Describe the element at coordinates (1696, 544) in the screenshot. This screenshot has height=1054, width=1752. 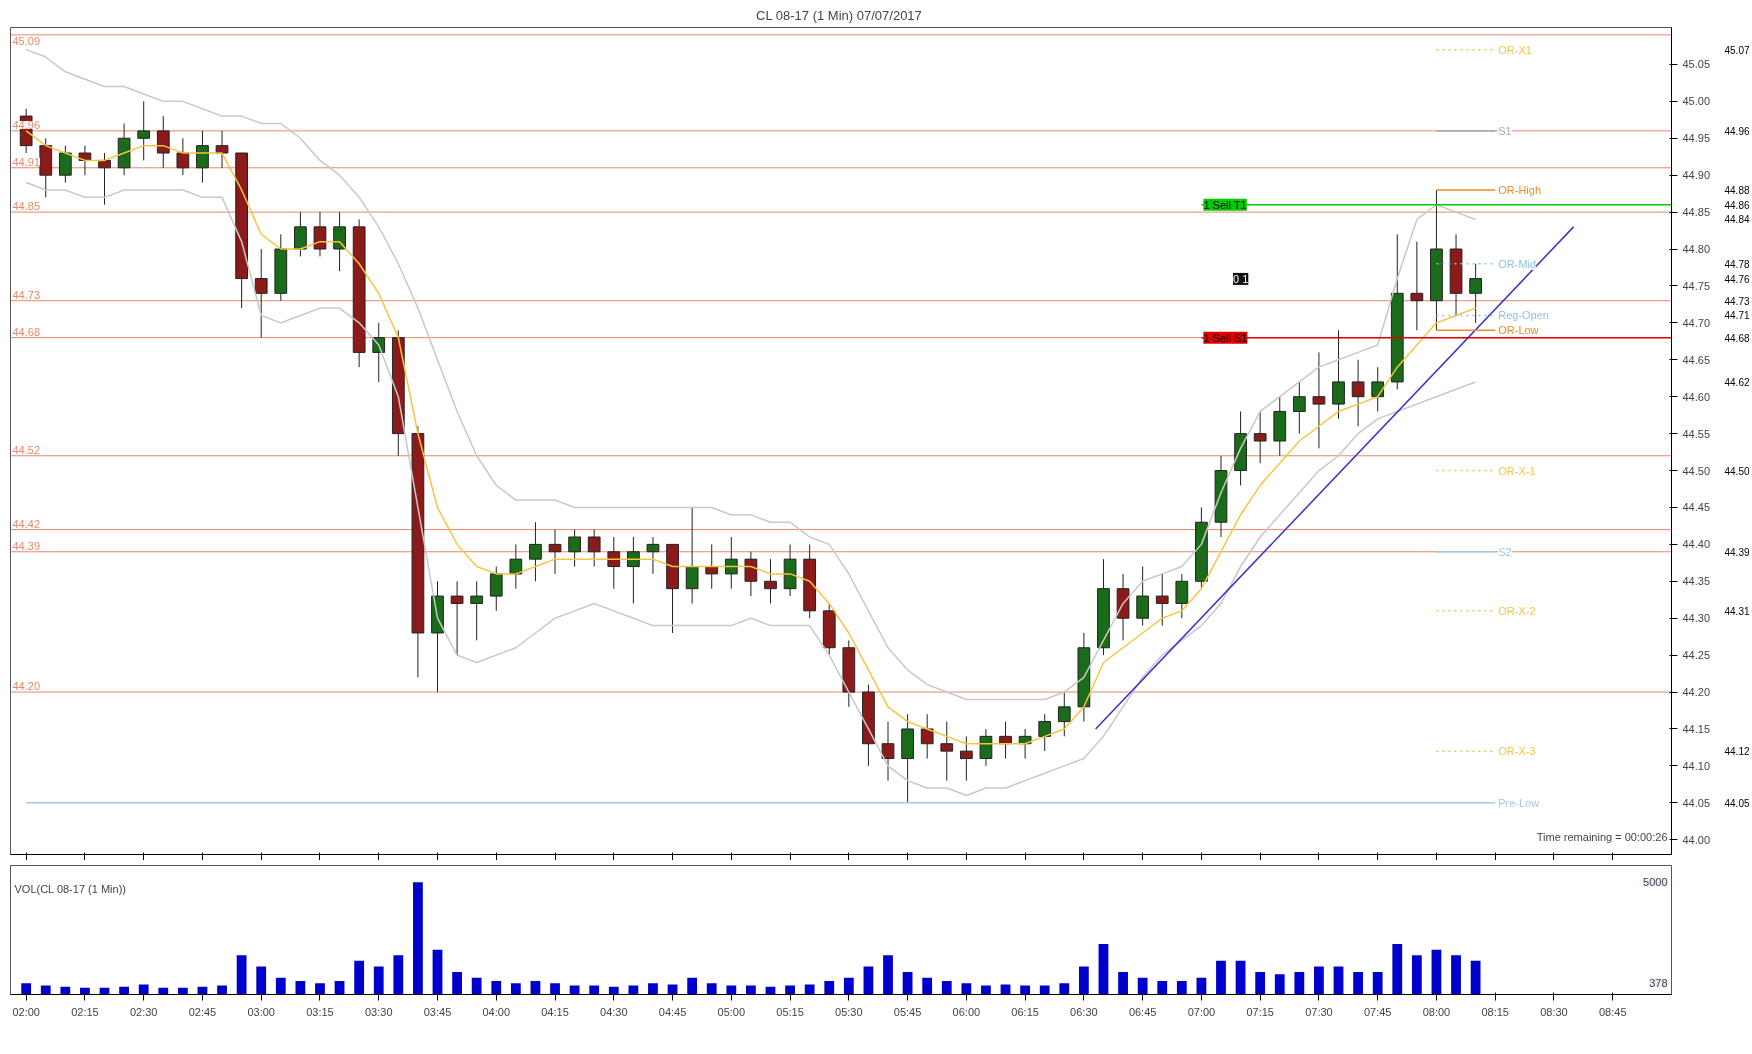
I see `y-tick-label: 44.40` at that location.